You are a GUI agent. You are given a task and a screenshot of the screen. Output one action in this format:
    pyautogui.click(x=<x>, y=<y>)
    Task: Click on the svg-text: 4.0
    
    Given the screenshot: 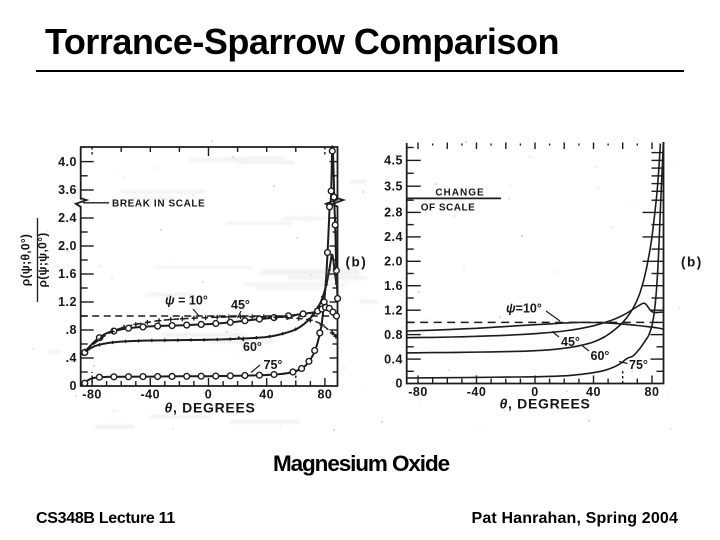 What is the action you would take?
    pyautogui.click(x=67, y=162)
    